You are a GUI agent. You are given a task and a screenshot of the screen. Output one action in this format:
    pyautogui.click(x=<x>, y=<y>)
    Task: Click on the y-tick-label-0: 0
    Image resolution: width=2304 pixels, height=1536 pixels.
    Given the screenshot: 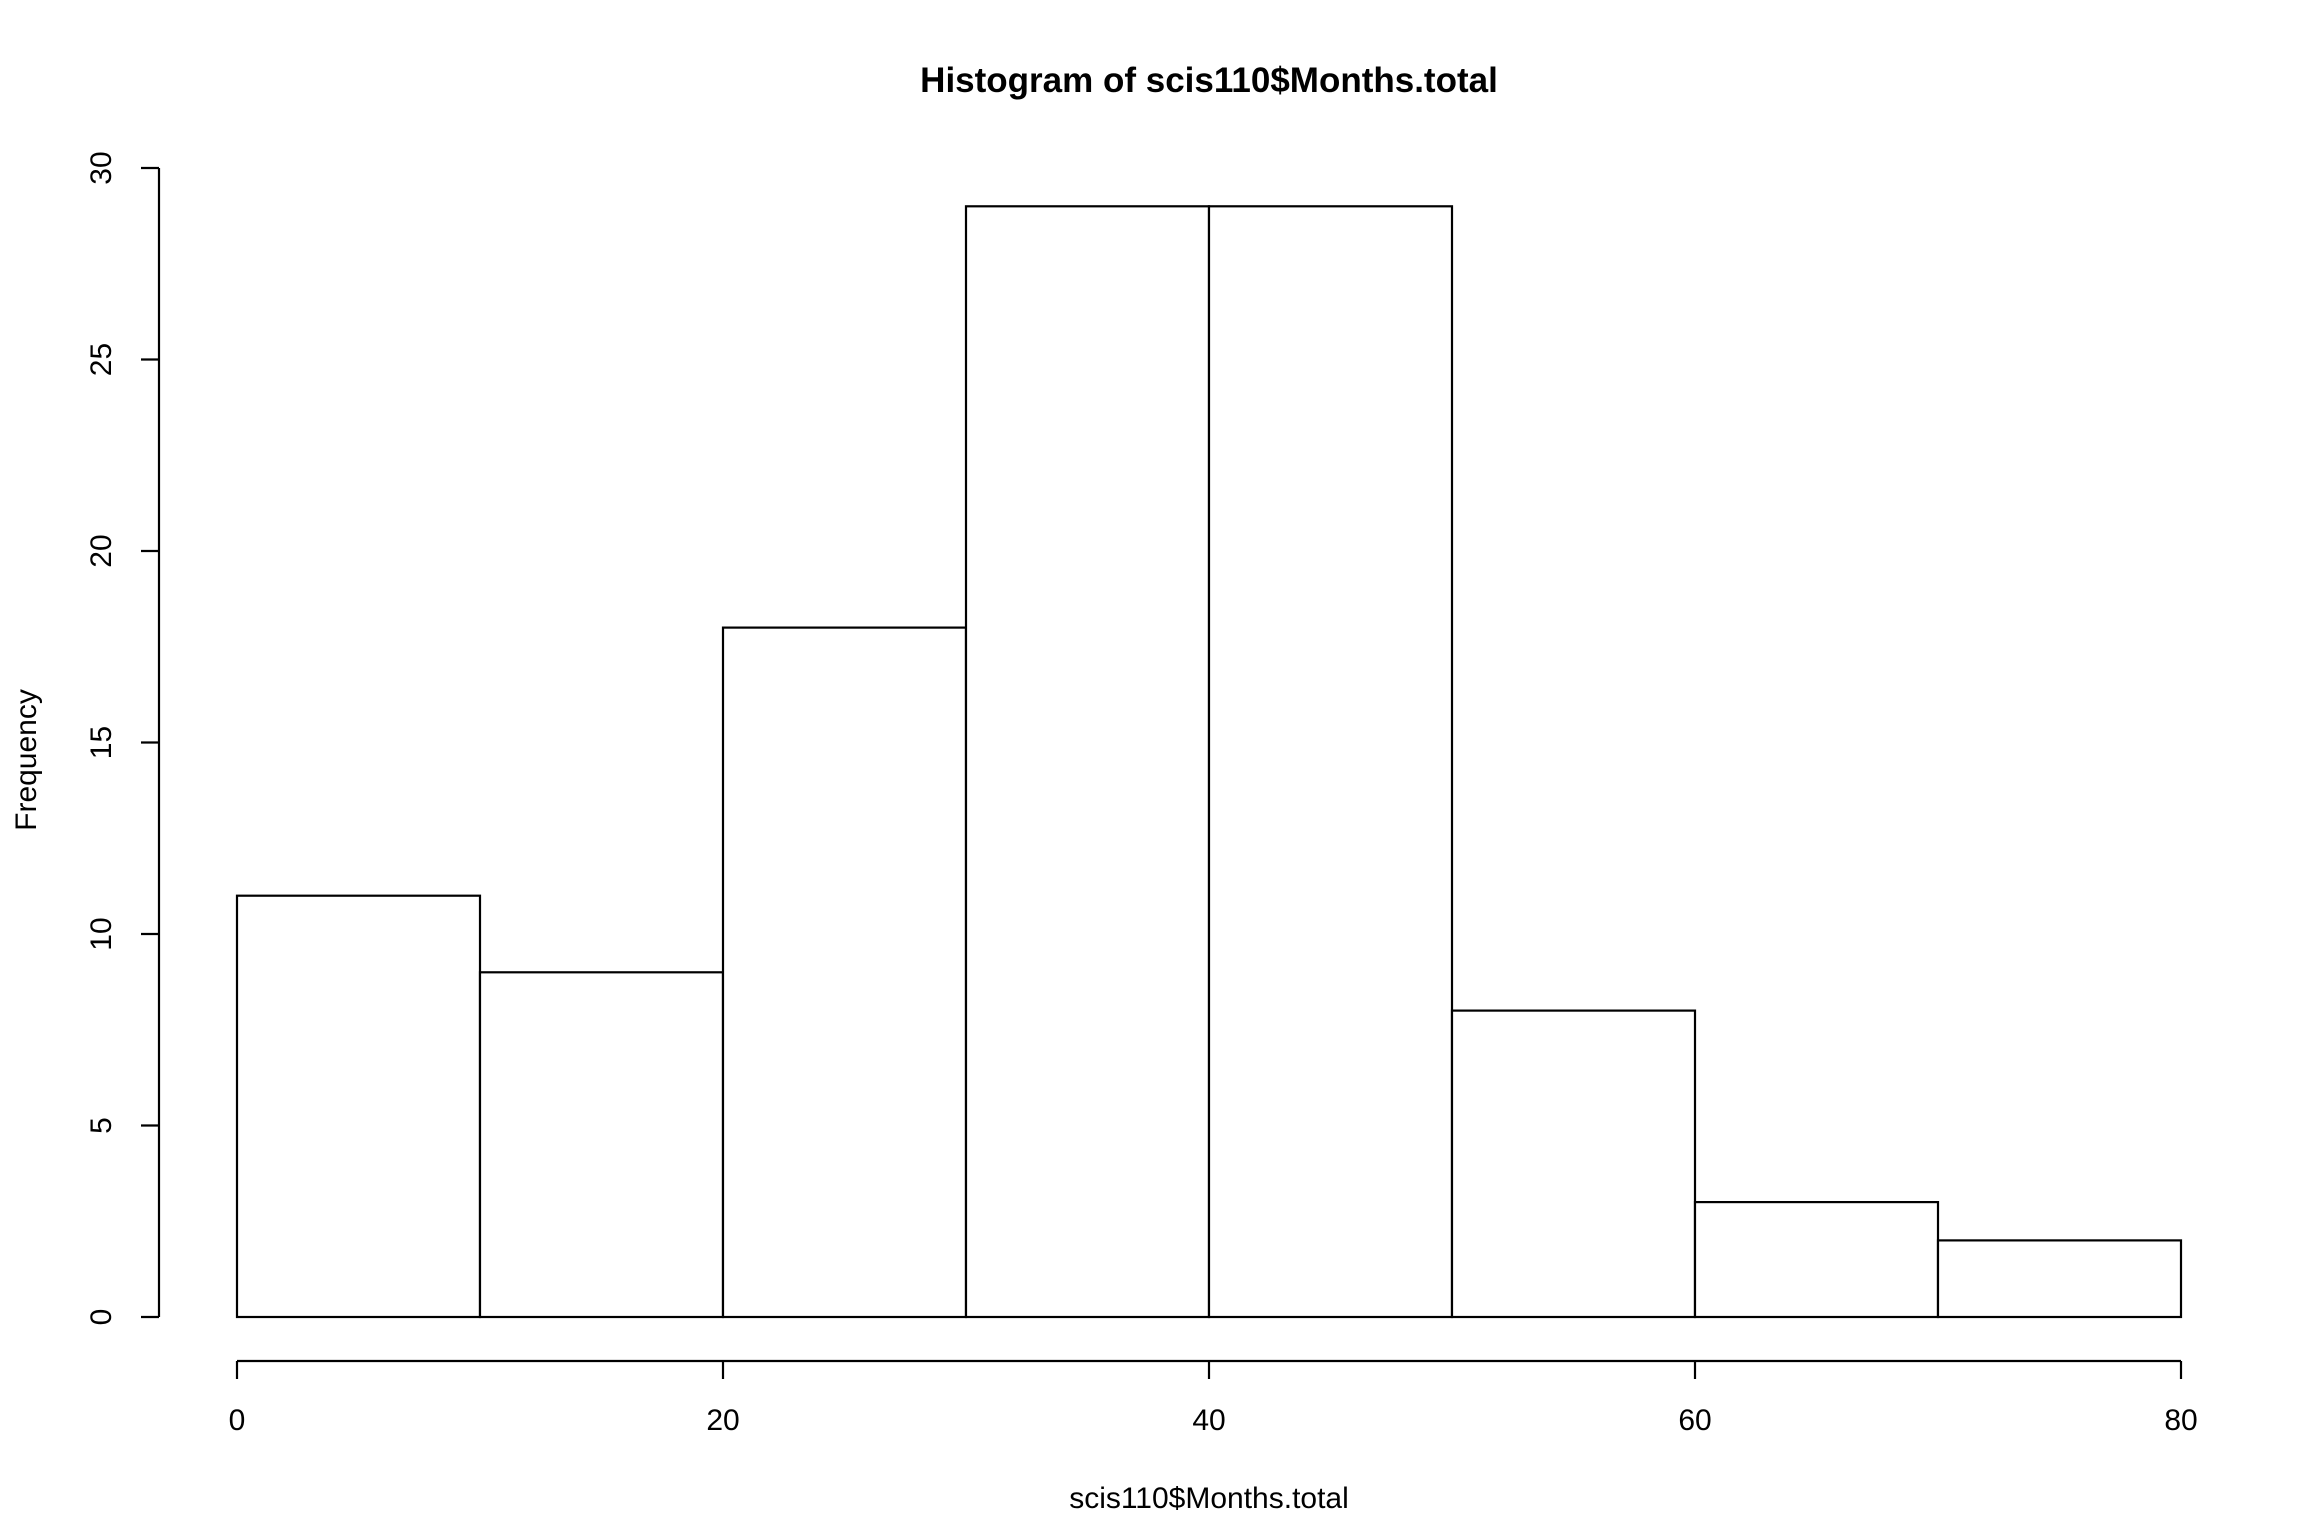 What is the action you would take?
    pyautogui.click(x=101, y=1317)
    